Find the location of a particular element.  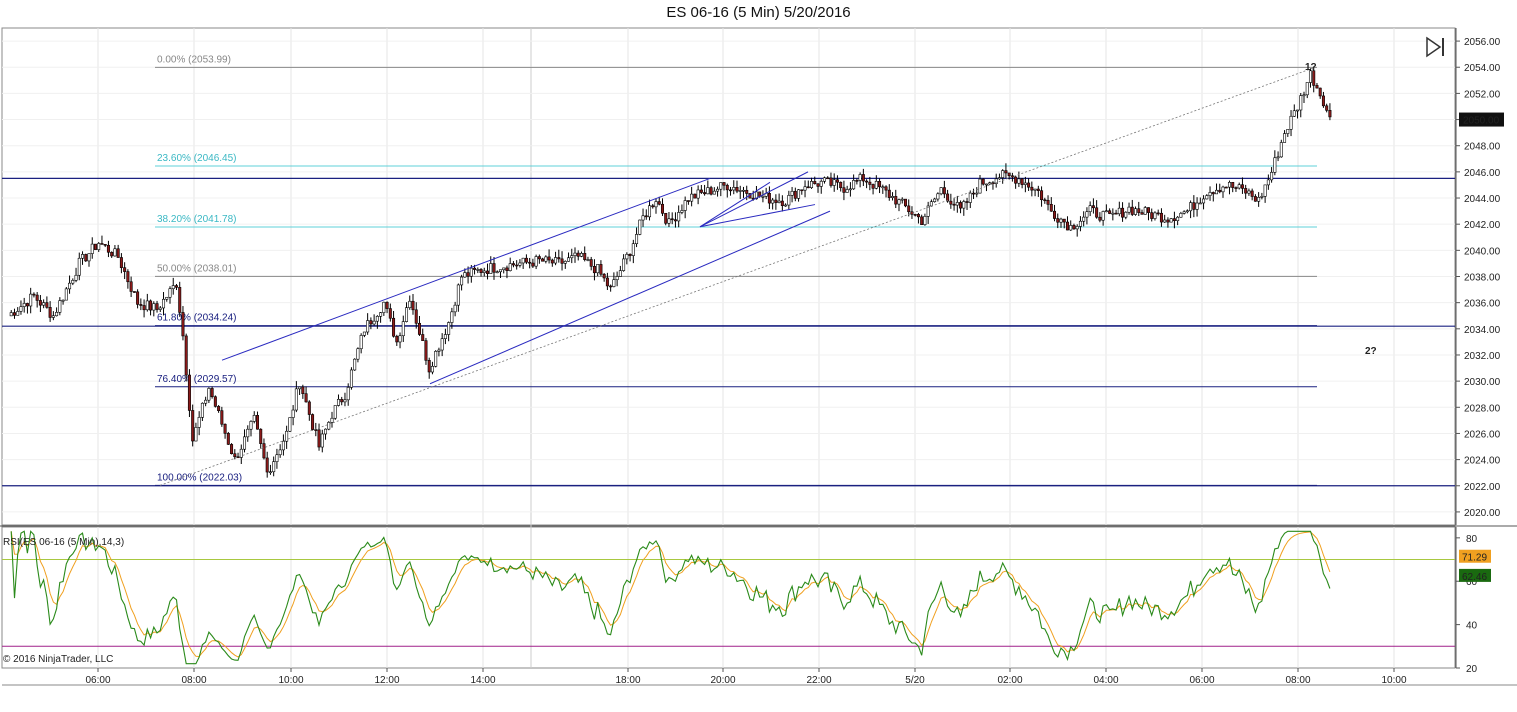

rsi-y-tick-label: 80 is located at coordinates (1472, 539).